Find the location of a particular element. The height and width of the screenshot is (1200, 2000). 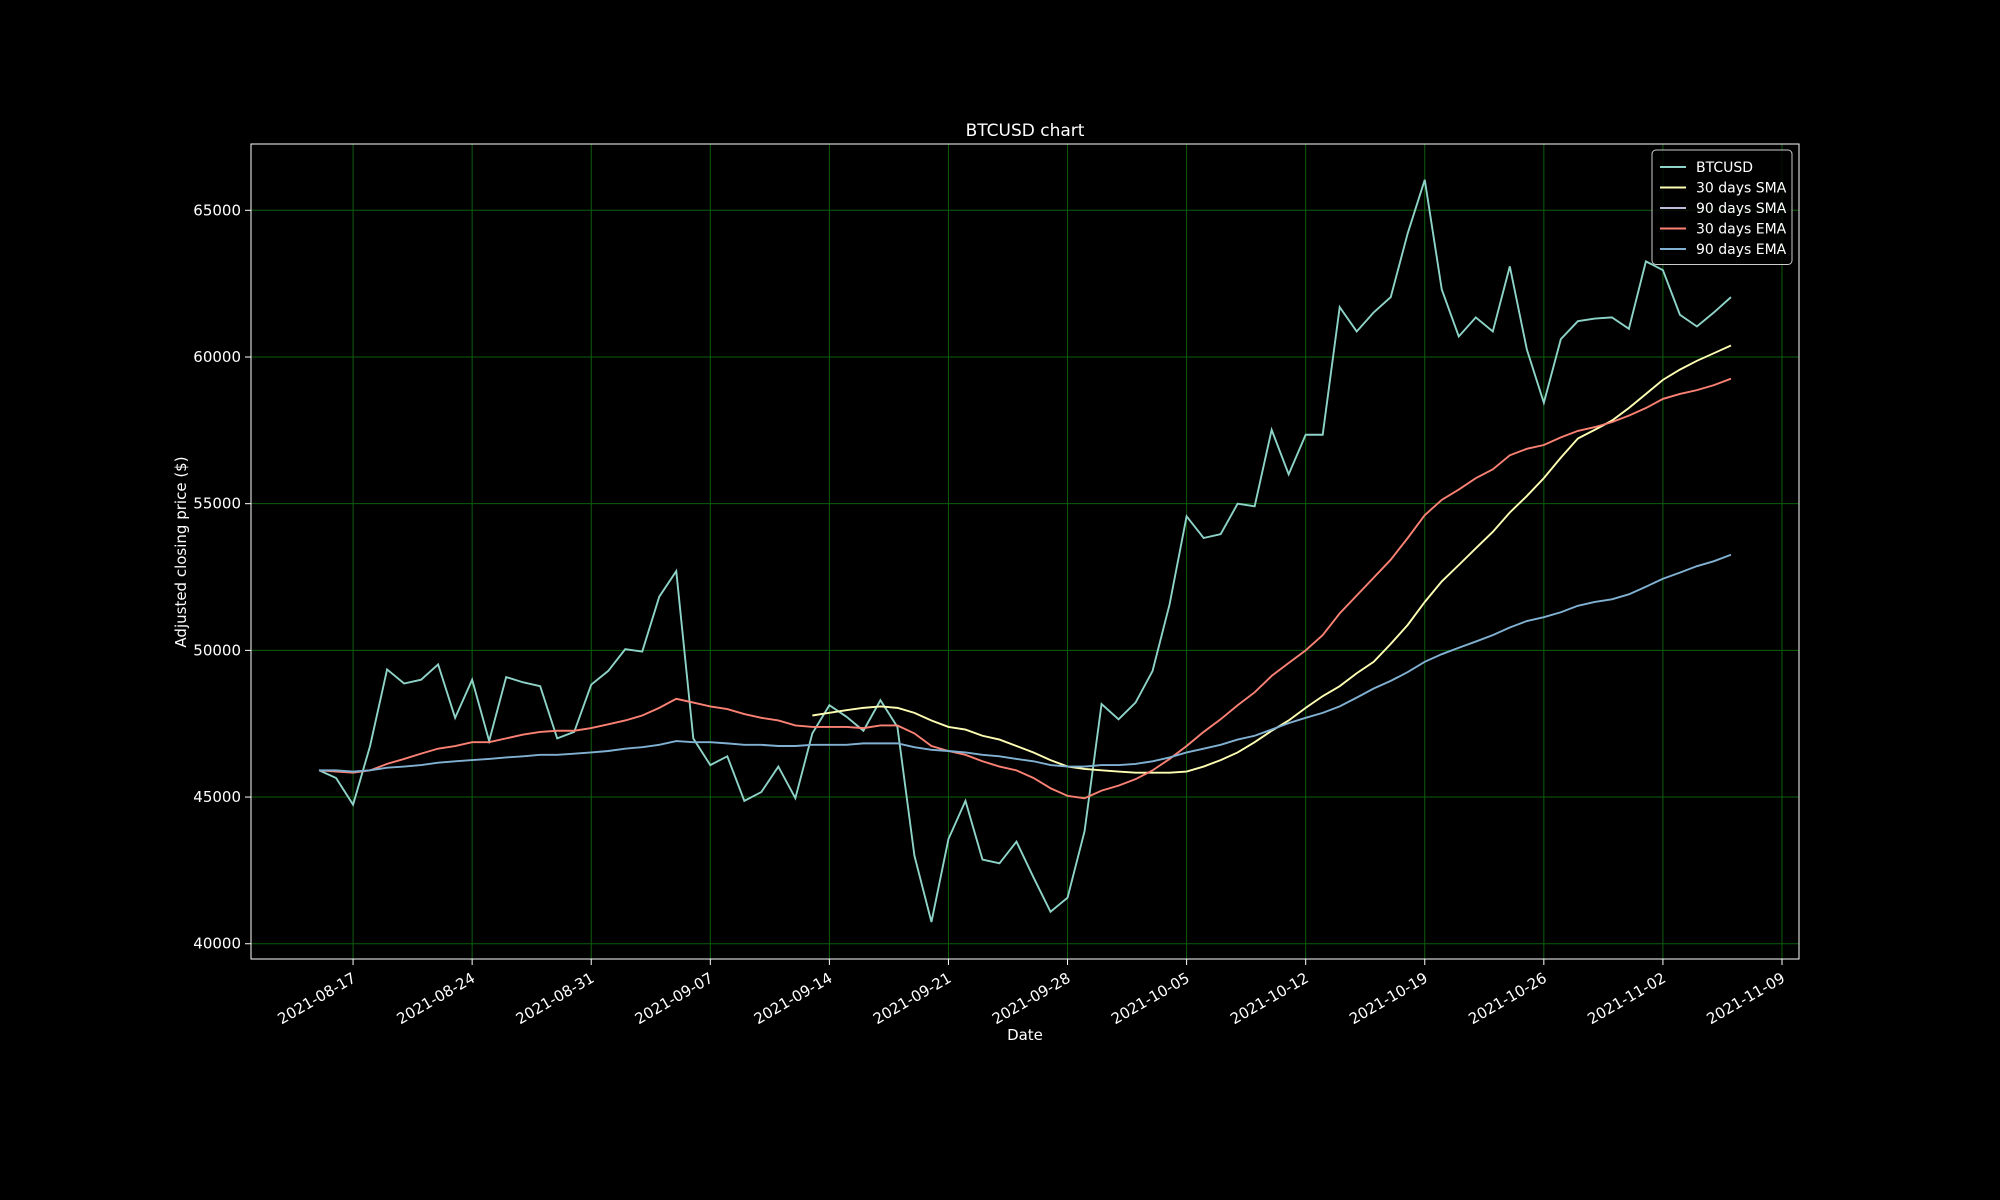

legend-label: 90 days SMA is located at coordinates (1741, 209).